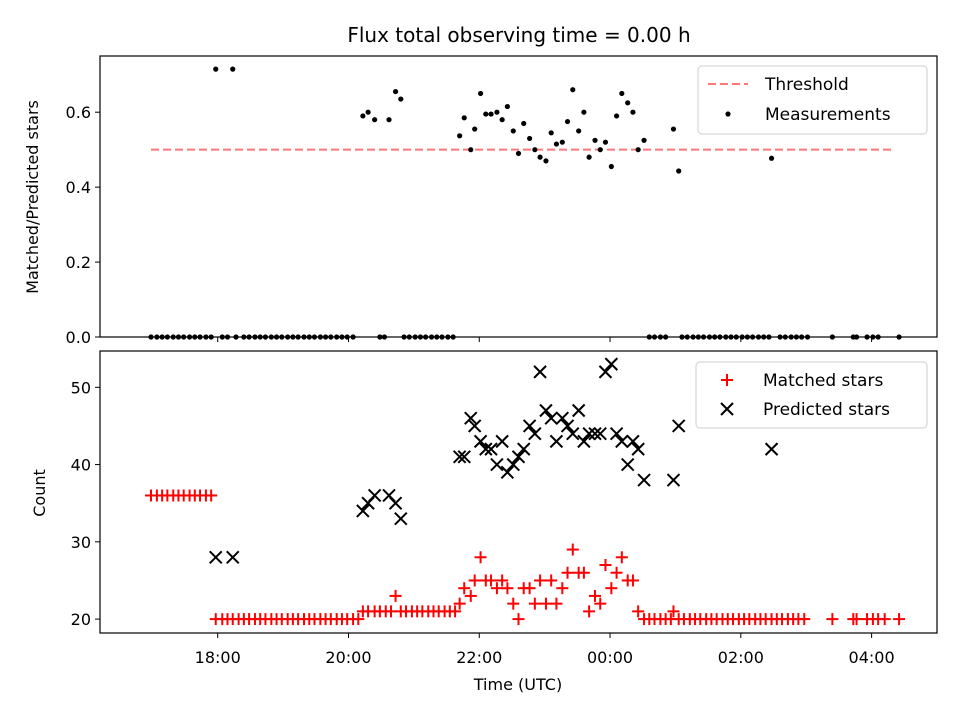  What do you see at coordinates (812, 100) in the screenshot?
I see `top-legend: Threshold Measurements` at bounding box center [812, 100].